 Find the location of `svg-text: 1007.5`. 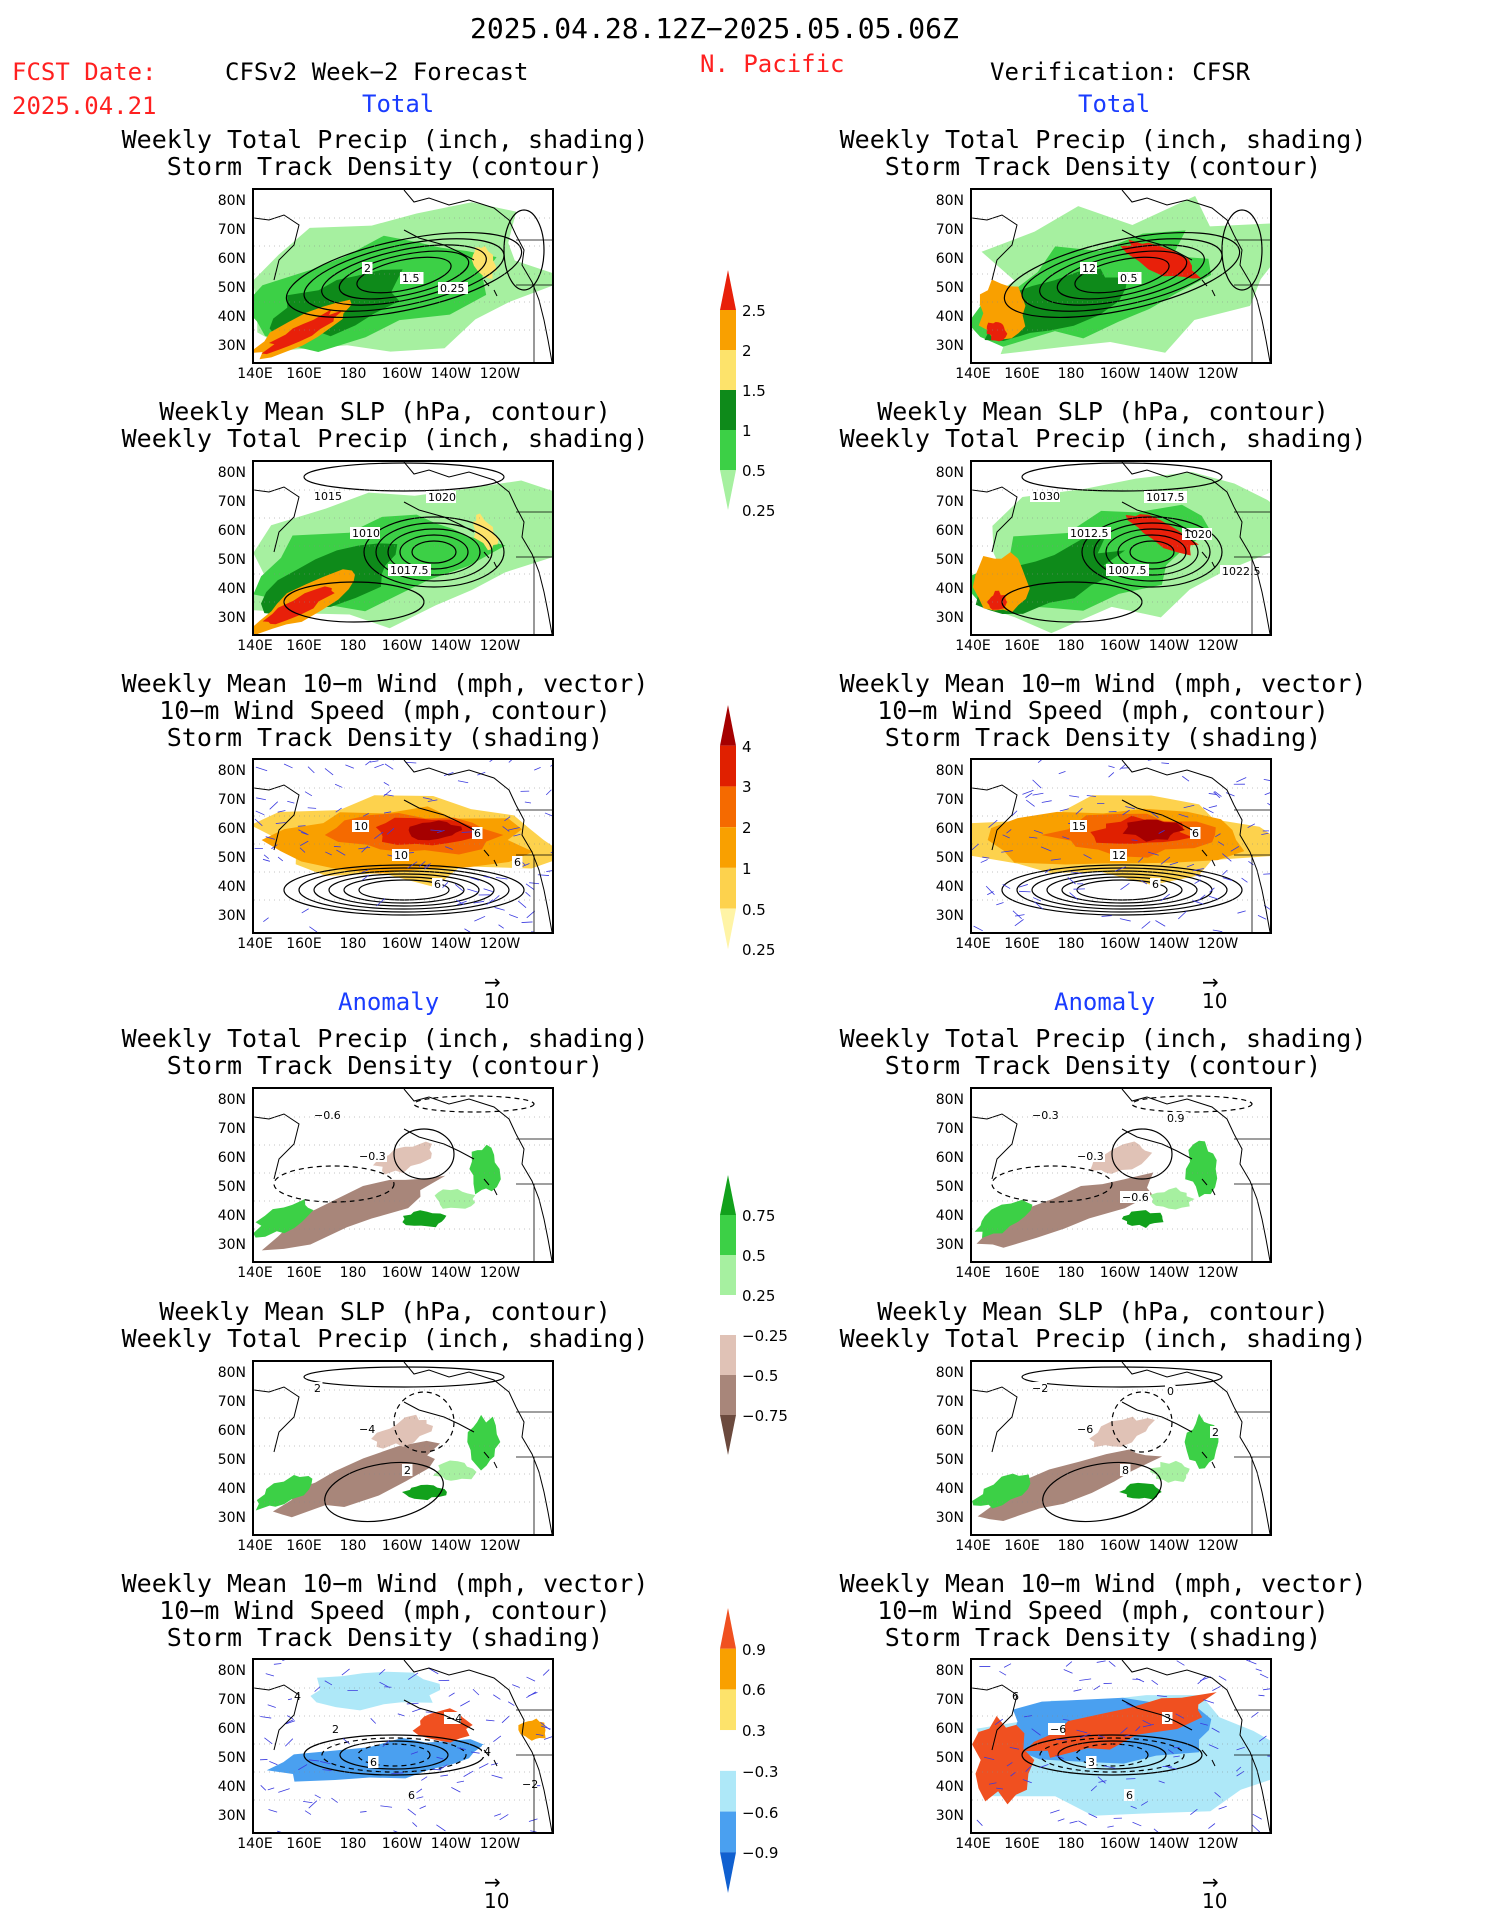

svg-text: 1007.5 is located at coordinates (1127, 570).